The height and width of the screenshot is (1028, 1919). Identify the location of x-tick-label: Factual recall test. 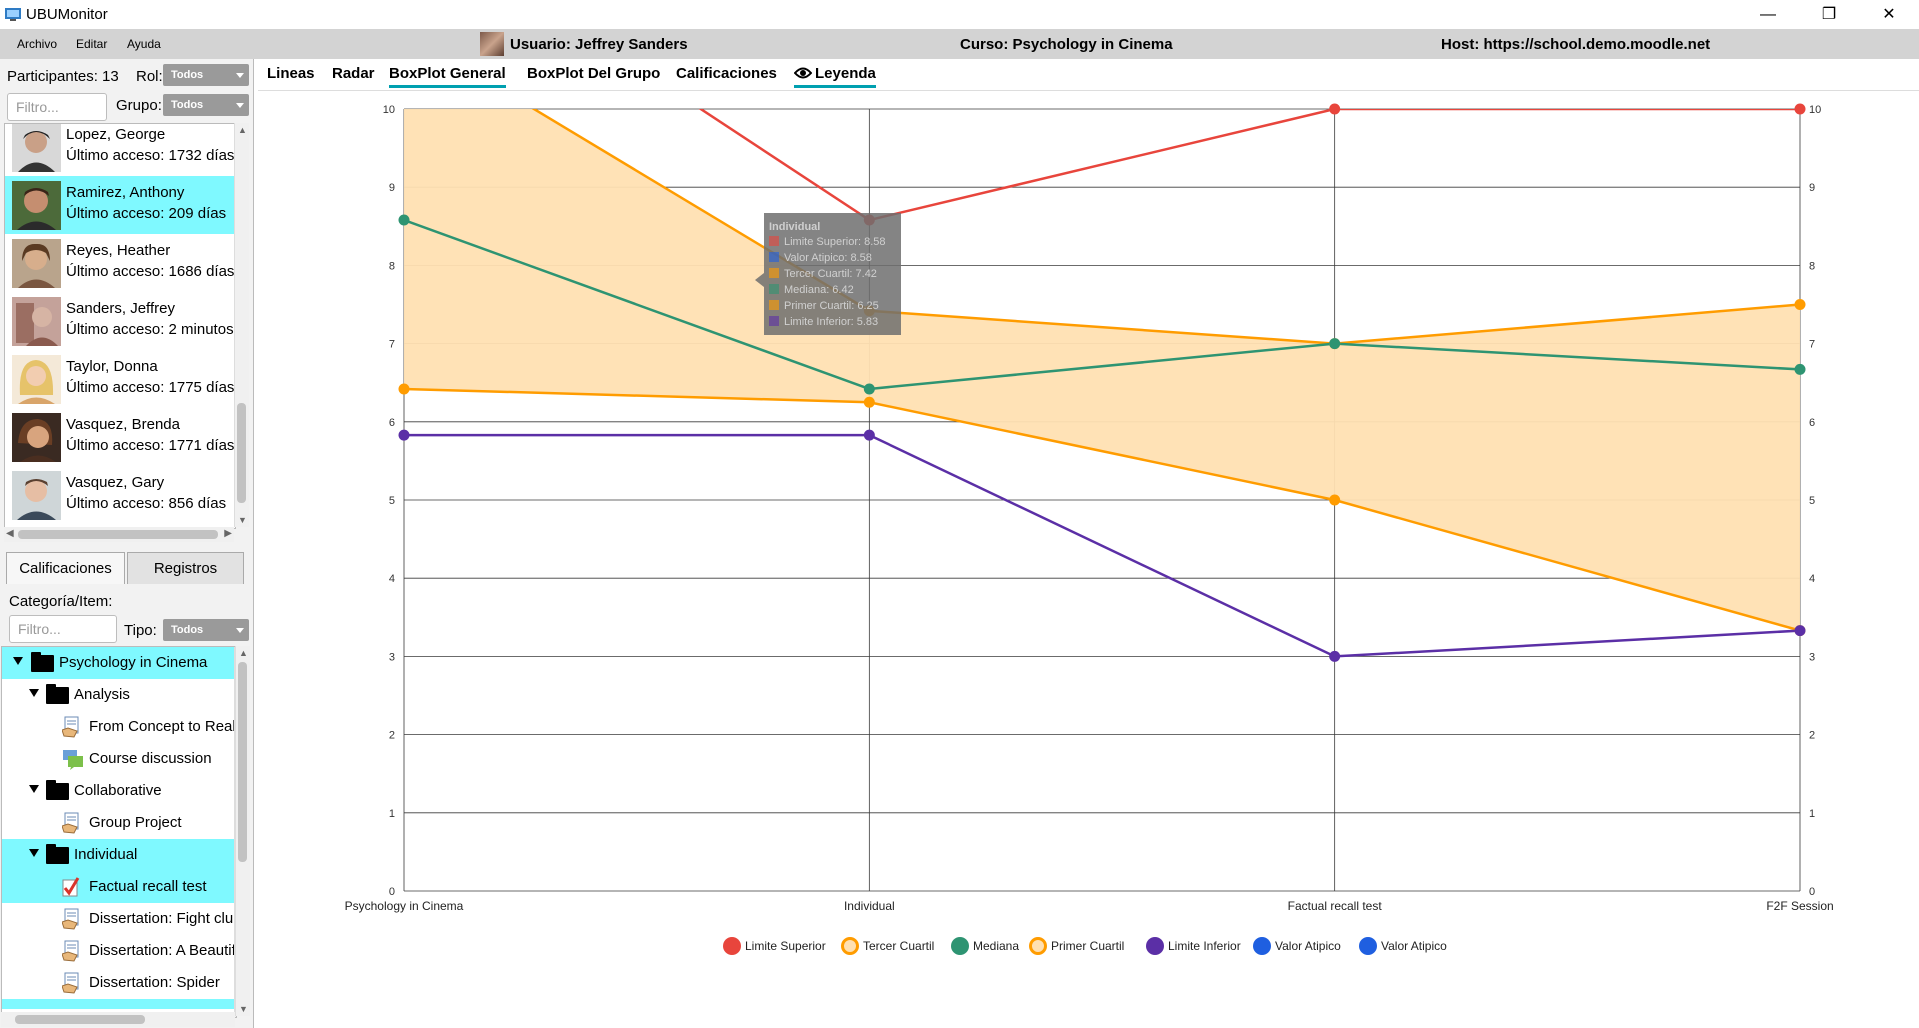
(1335, 906).